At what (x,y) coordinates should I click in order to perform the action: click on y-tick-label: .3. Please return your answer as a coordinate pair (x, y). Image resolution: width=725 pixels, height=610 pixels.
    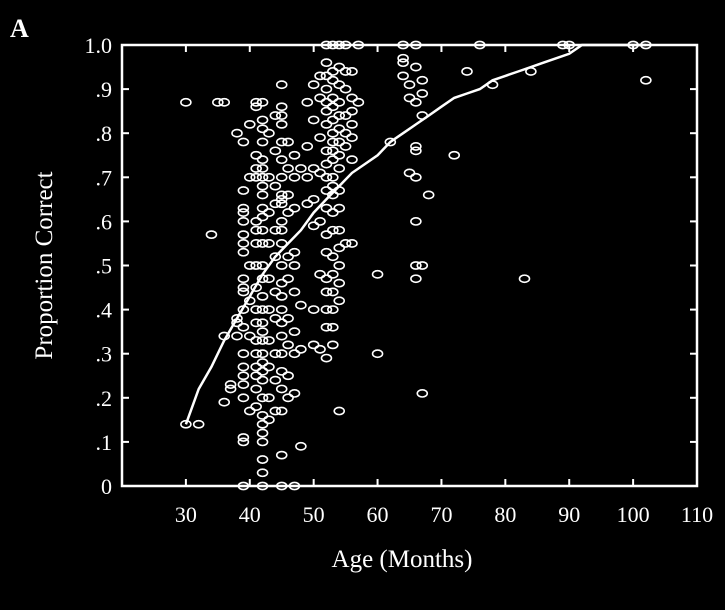
    Looking at the image, I should click on (104, 354).